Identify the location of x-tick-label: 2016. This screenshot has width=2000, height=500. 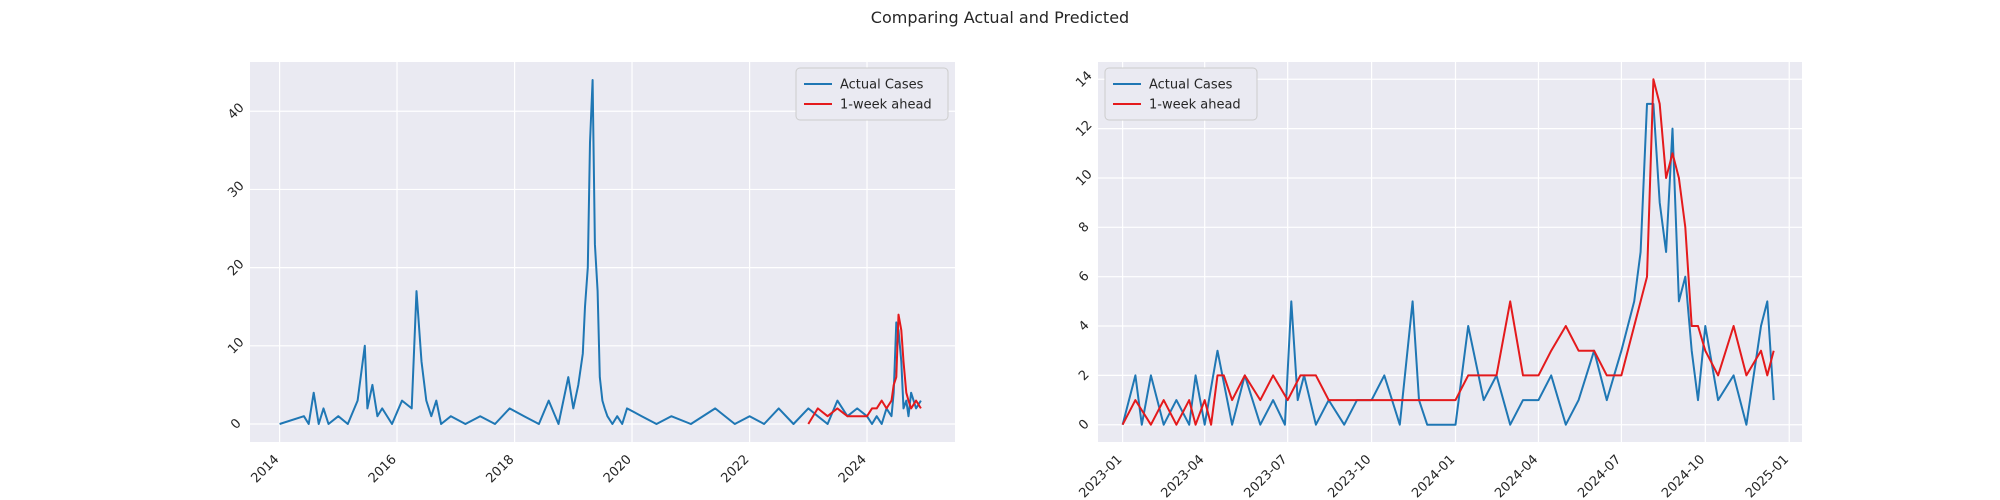
(383, 469).